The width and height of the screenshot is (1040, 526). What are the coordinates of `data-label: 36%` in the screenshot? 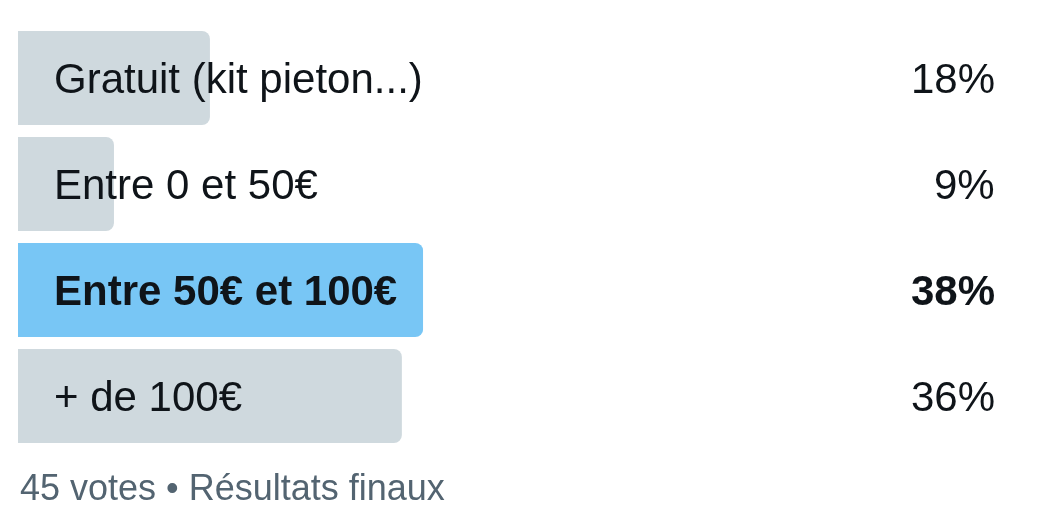 It's located at (953, 396).